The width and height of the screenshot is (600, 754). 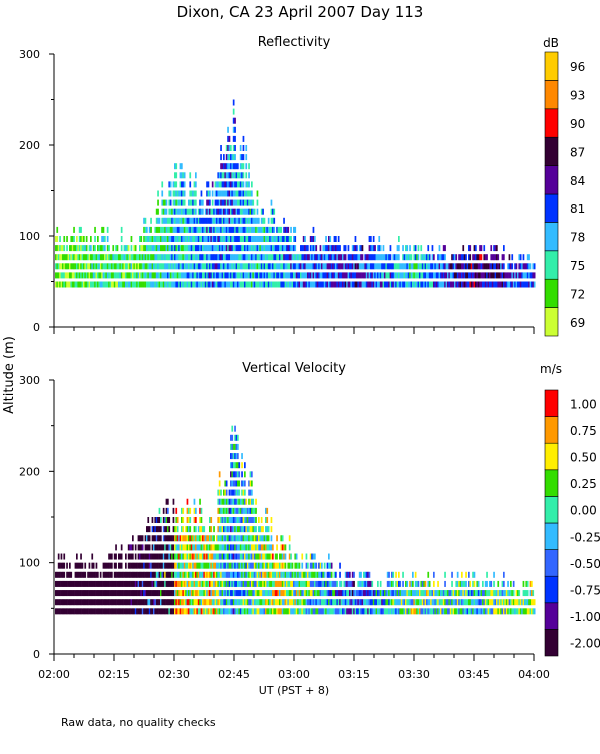 I want to click on y-tick-label: 200, so click(x=29, y=145).